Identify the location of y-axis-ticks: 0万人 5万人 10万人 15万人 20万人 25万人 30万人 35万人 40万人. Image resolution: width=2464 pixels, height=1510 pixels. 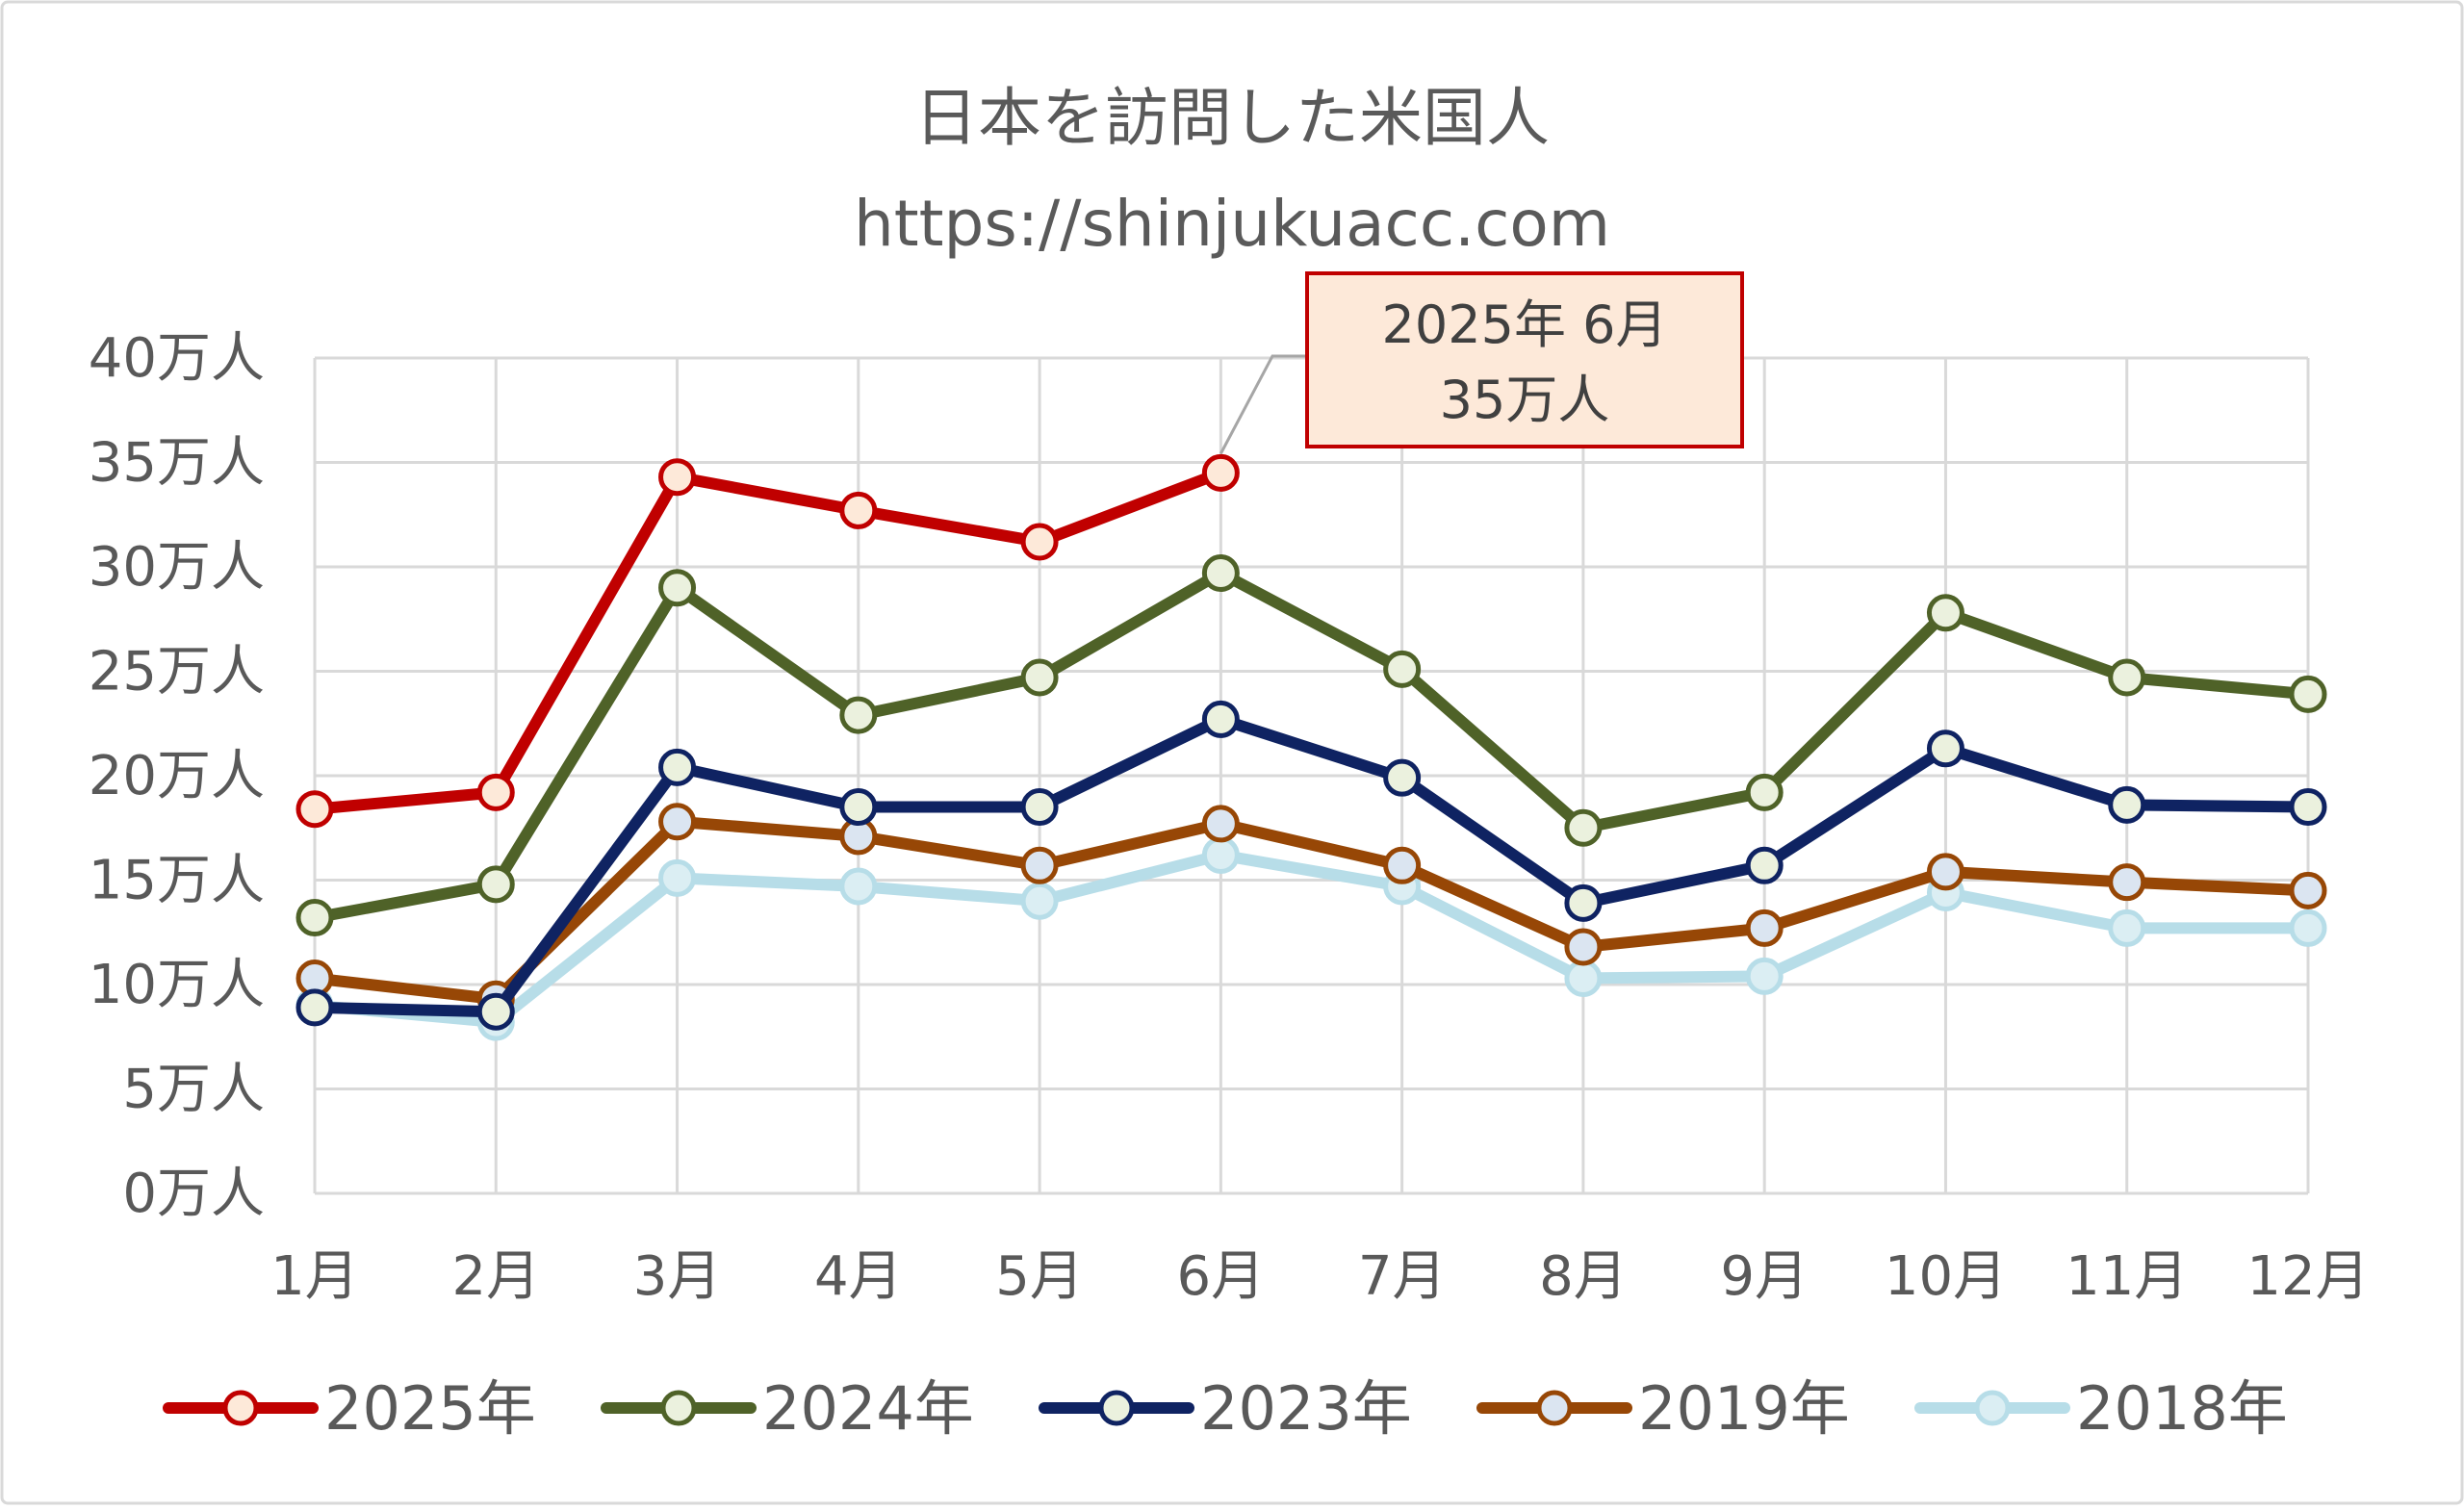
(177, 776).